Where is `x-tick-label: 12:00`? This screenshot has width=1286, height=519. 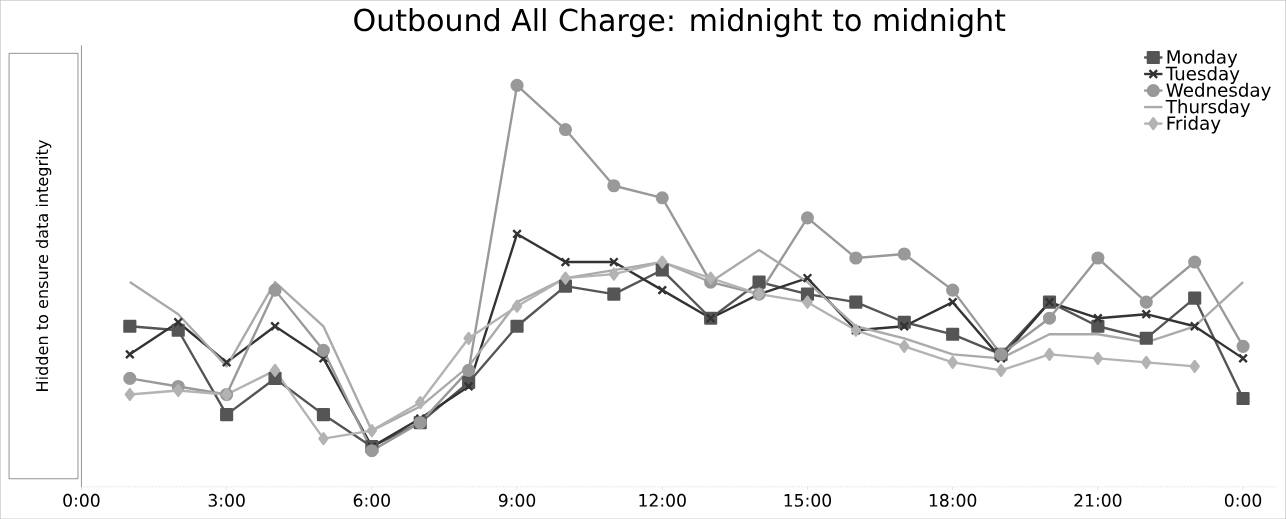 x-tick-label: 12:00 is located at coordinates (662, 500).